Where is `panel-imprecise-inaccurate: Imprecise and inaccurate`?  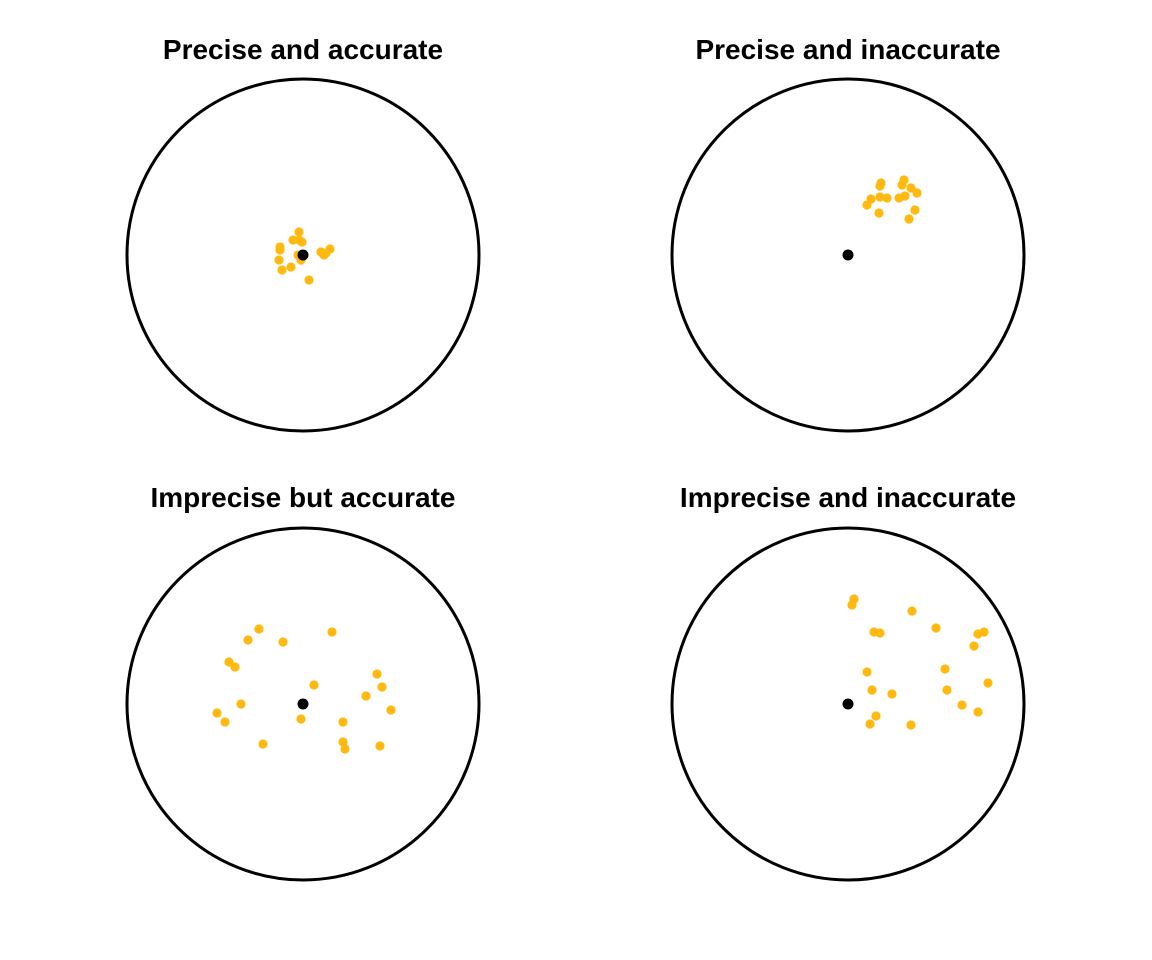 panel-imprecise-inaccurate: Imprecise and inaccurate is located at coordinates (848, 682).